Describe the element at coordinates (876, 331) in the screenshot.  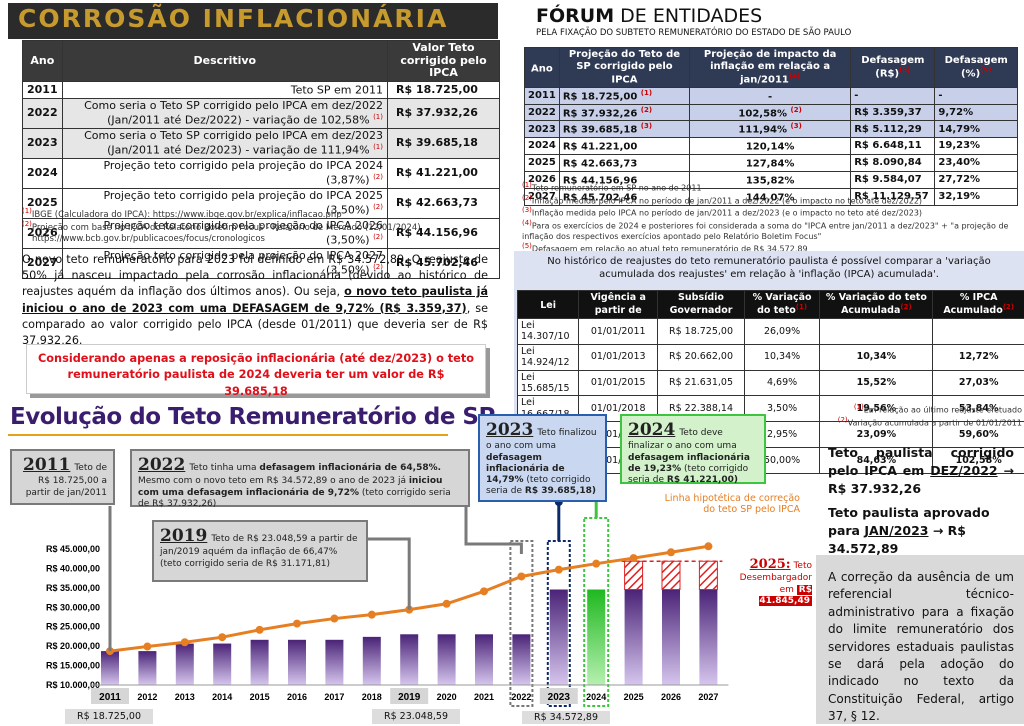
I see `table-cell` at that location.